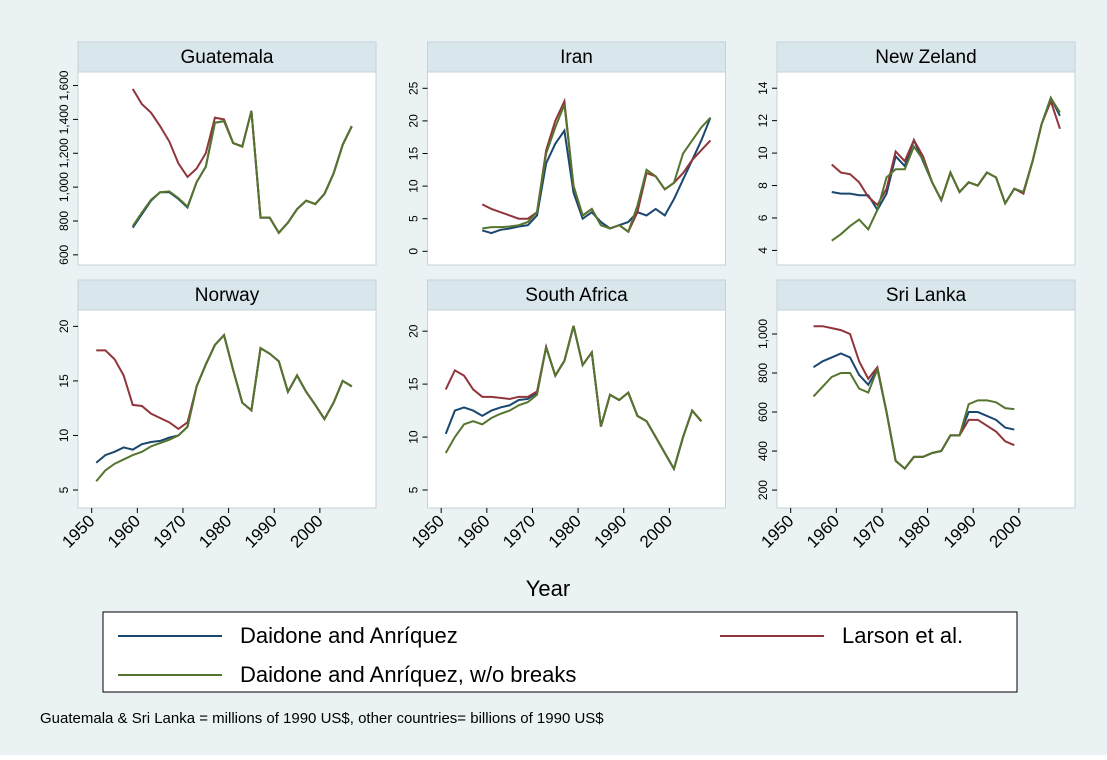  I want to click on legend-label: Daidone and Anríquez, so click(349, 635).